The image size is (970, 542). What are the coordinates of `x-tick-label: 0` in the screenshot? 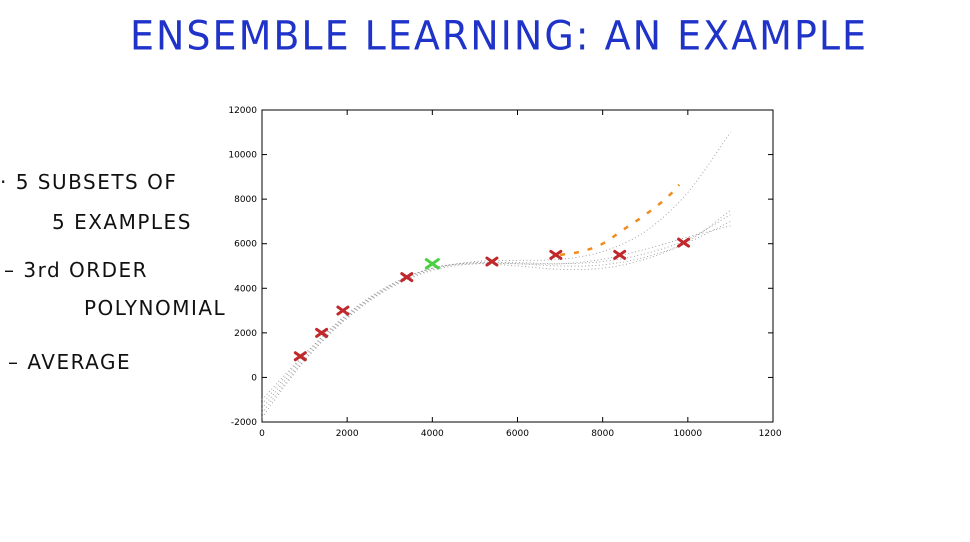 It's located at (262, 434).